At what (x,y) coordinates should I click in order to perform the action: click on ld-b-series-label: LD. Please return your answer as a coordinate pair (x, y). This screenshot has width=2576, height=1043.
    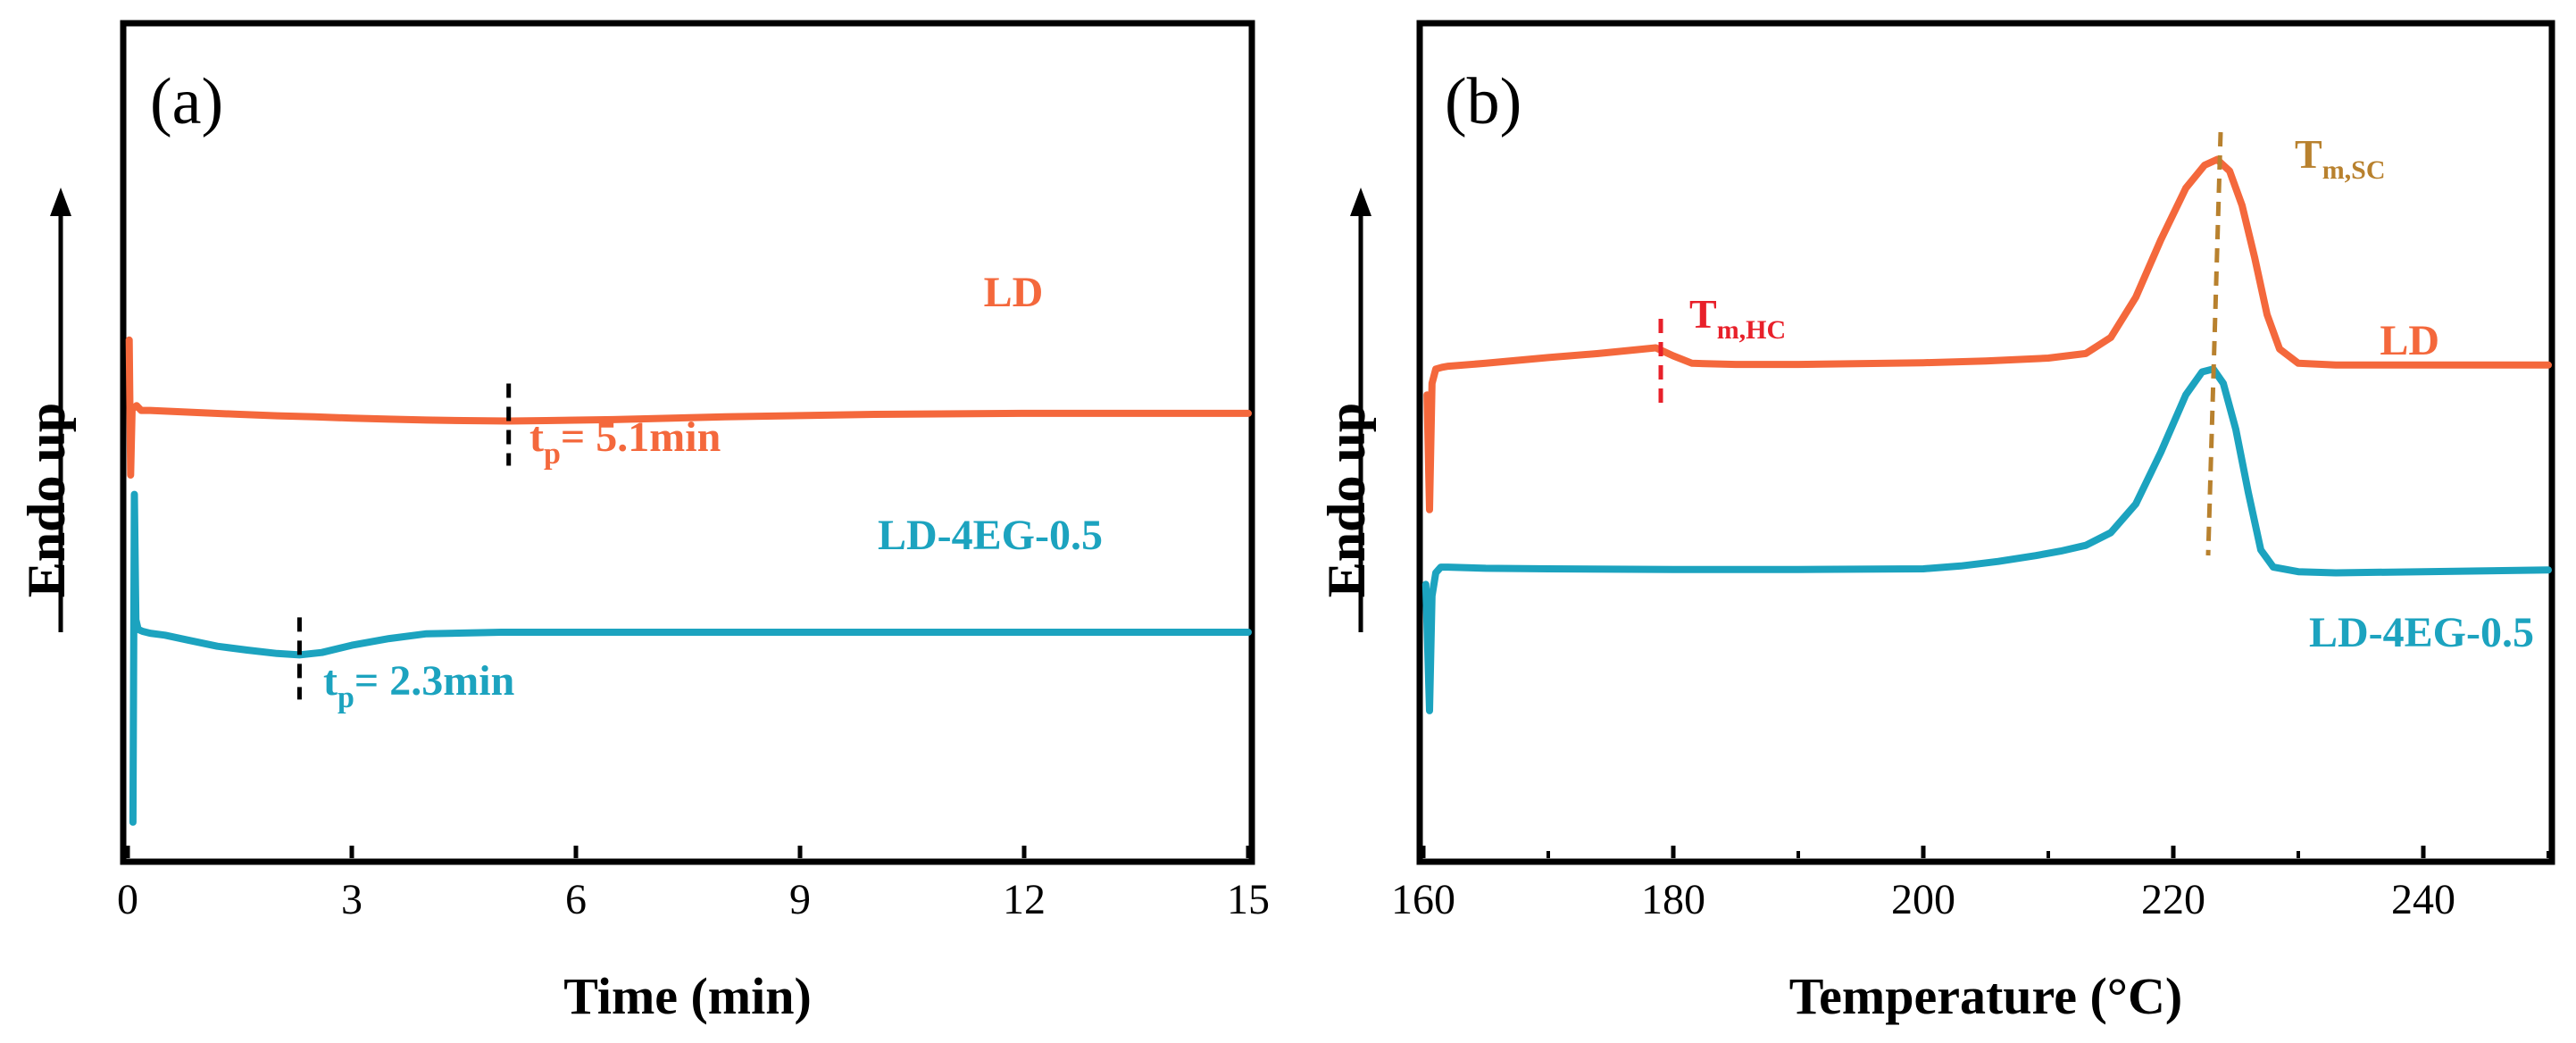
    Looking at the image, I should click on (2409, 340).